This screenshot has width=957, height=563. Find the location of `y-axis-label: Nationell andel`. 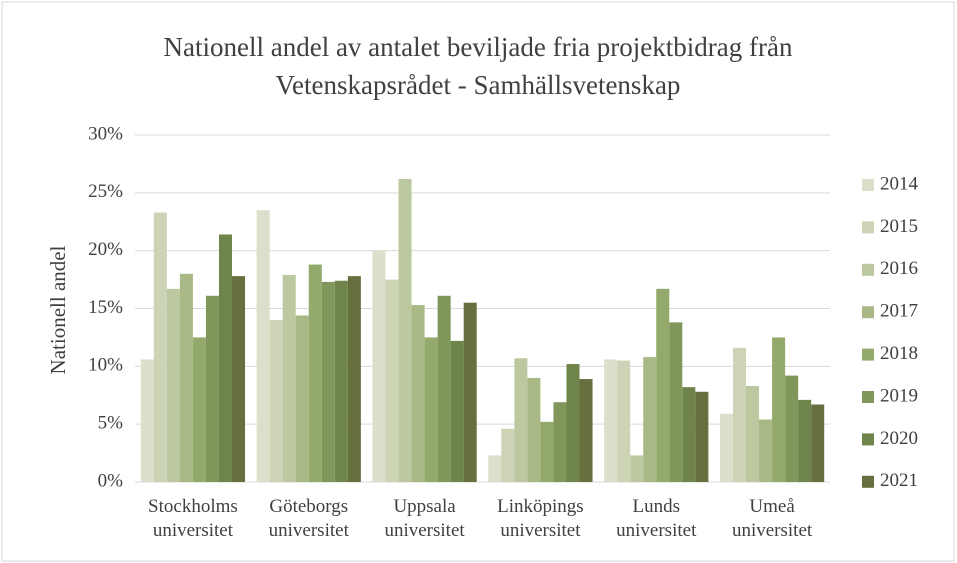

y-axis-label: Nationell andel is located at coordinates (58, 309).